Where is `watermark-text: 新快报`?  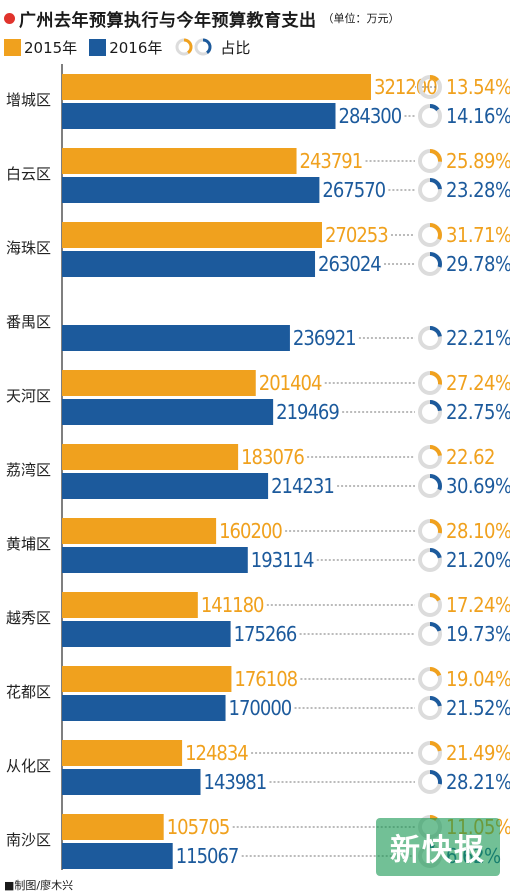 watermark-text: 新快报 is located at coordinates (438, 850).